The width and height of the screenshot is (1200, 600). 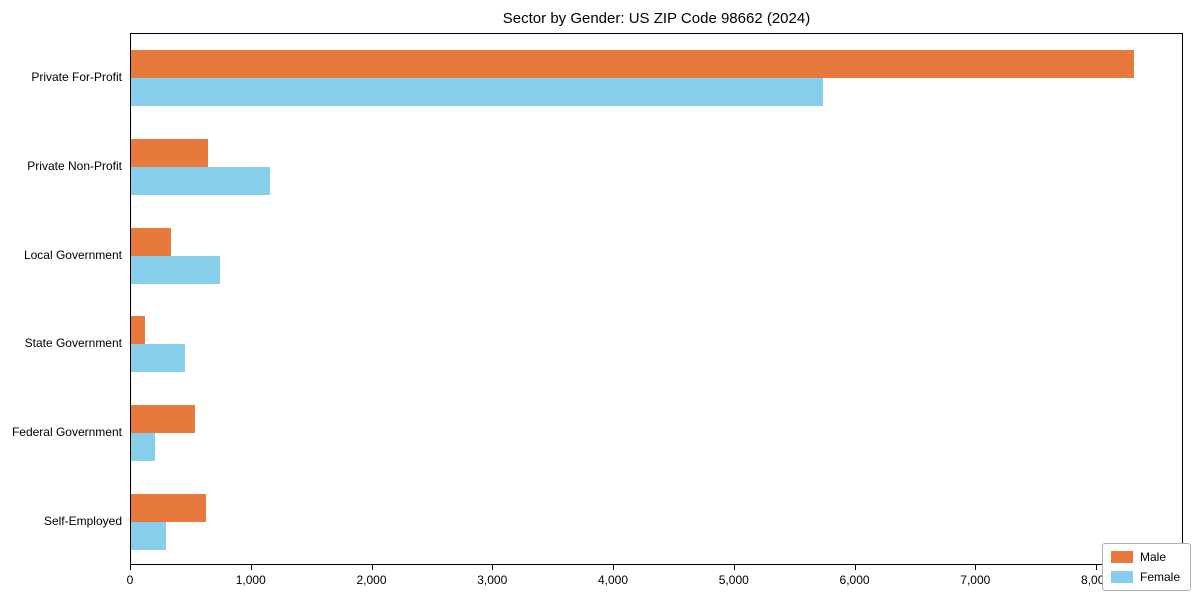 I want to click on bar-female-state-government, so click(x=158, y=358).